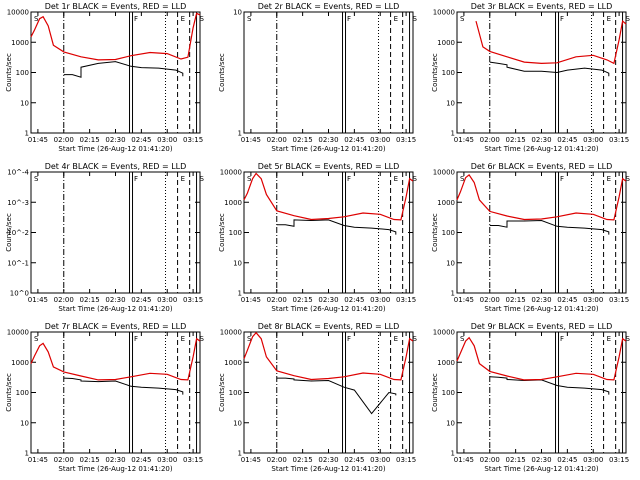 Image resolution: width=640 pixels, height=480 pixels. What do you see at coordinates (116, 166) in the screenshot?
I see `chart-title: Det 4r BLACK = Events, RED = LLD` at bounding box center [116, 166].